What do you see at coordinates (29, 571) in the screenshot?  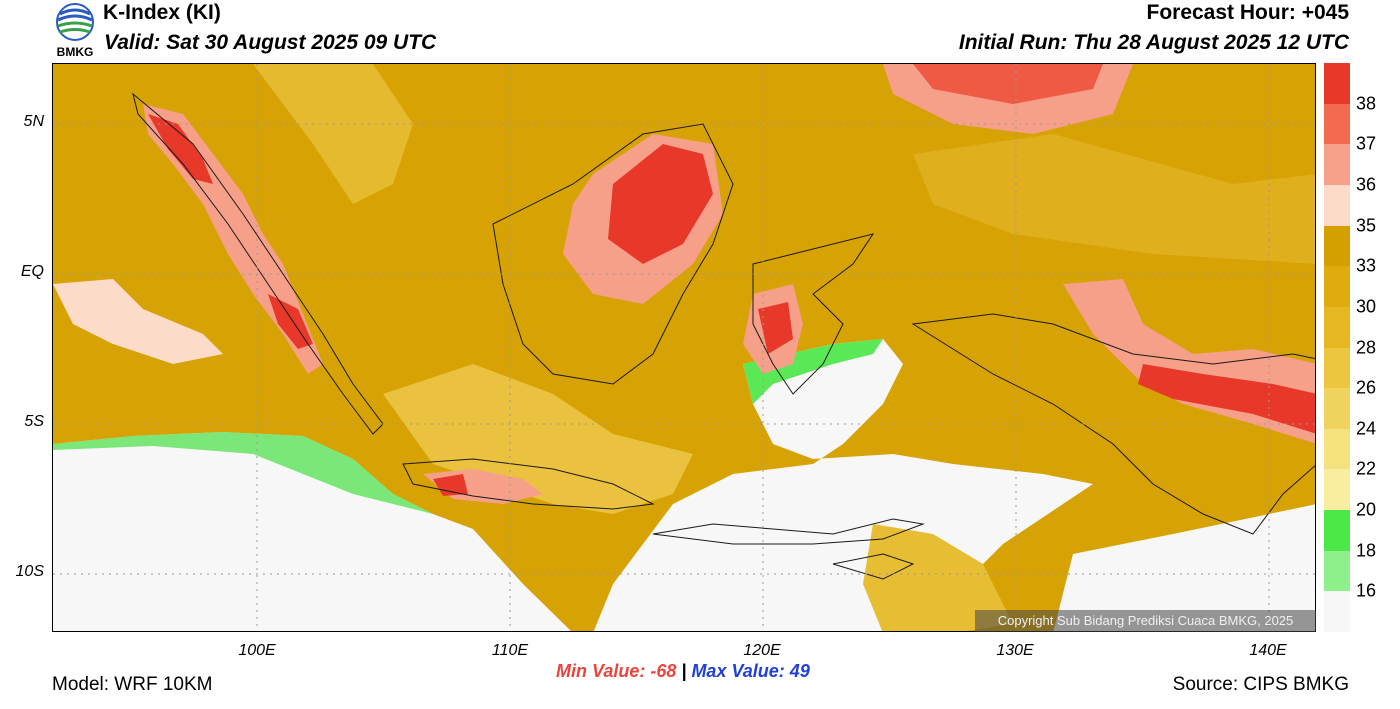 I see `y-tick-10s: 10S` at bounding box center [29, 571].